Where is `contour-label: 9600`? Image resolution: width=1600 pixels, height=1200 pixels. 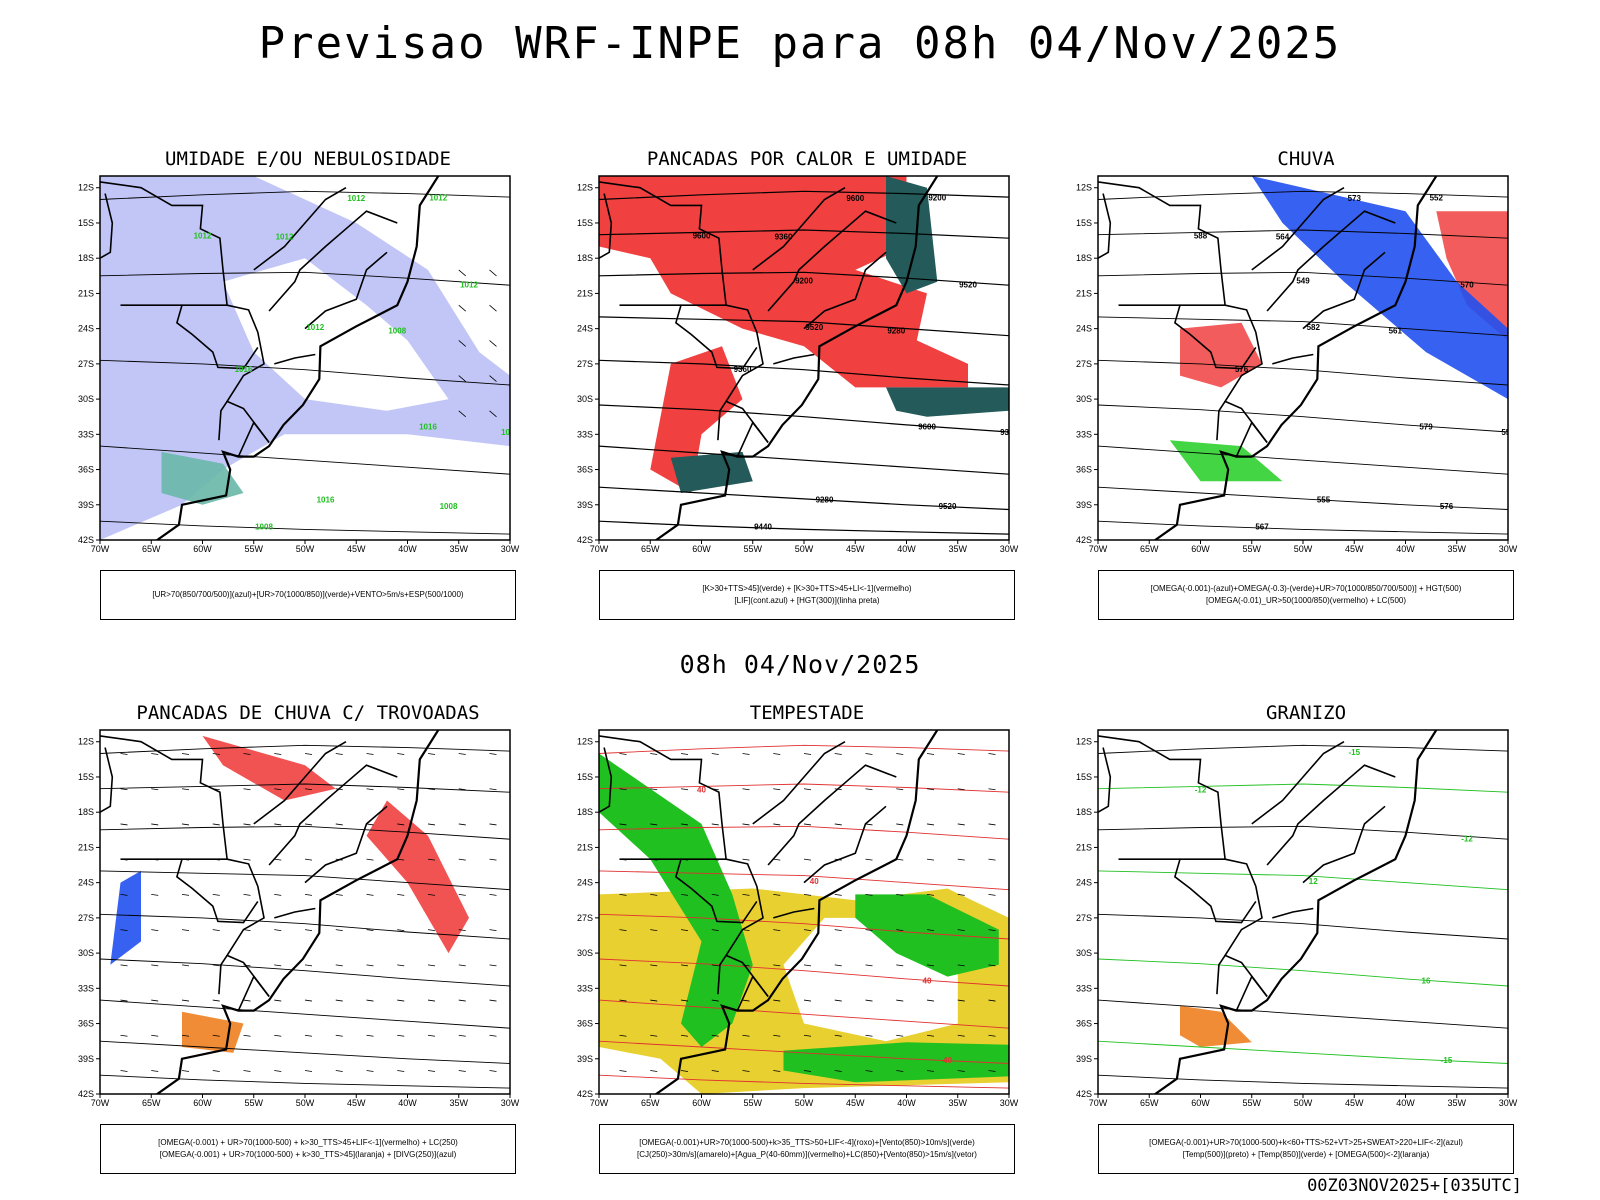
contour-label: 9600 is located at coordinates (702, 236).